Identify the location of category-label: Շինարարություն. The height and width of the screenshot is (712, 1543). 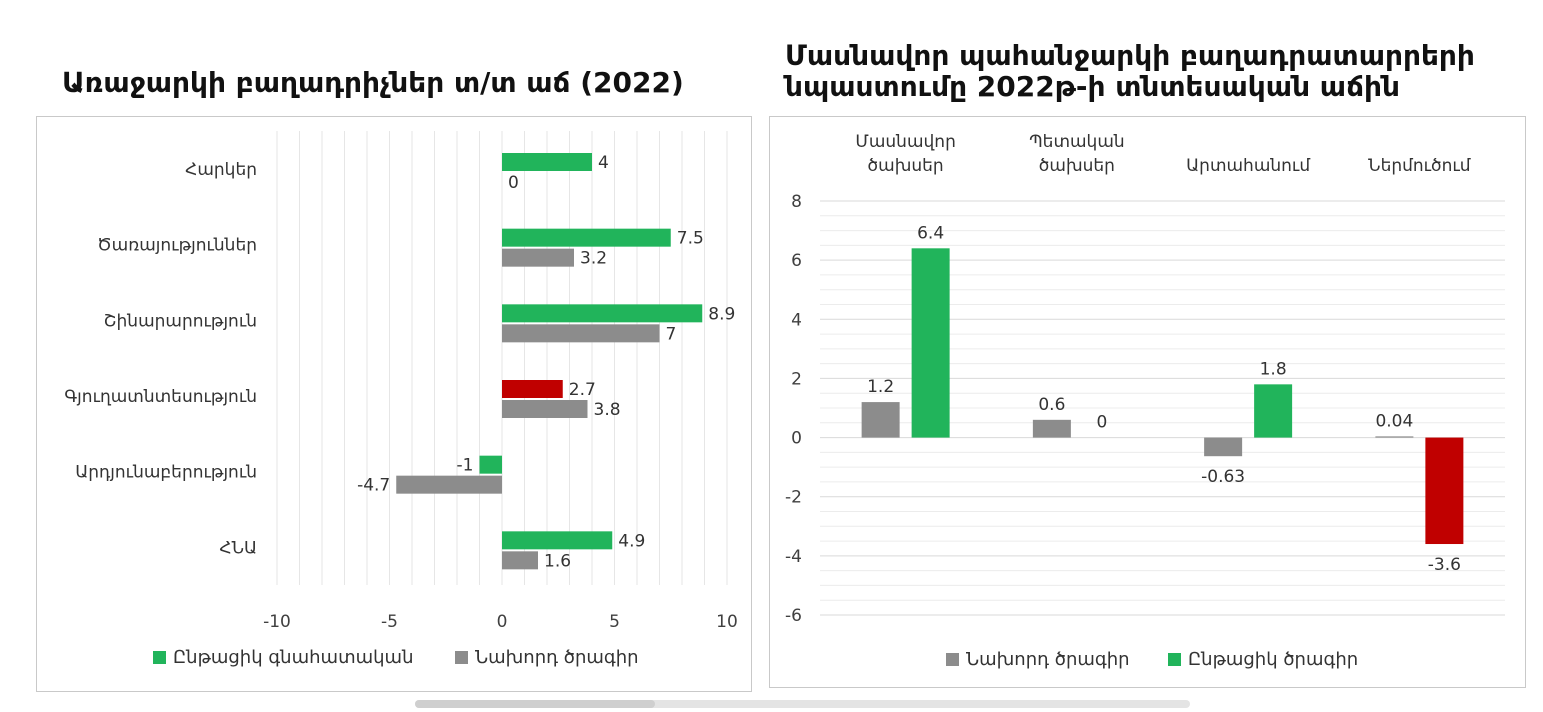
(180, 321).